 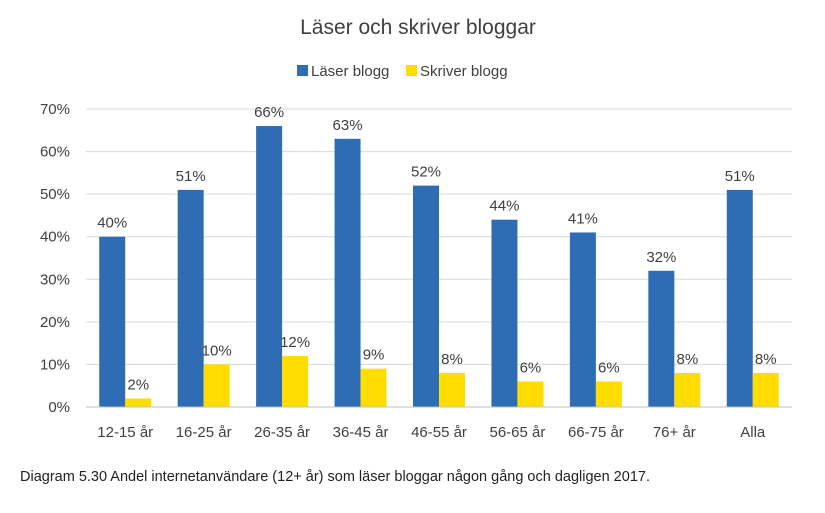 I want to click on x-tick-label: 66-75 år, so click(x=596, y=432).